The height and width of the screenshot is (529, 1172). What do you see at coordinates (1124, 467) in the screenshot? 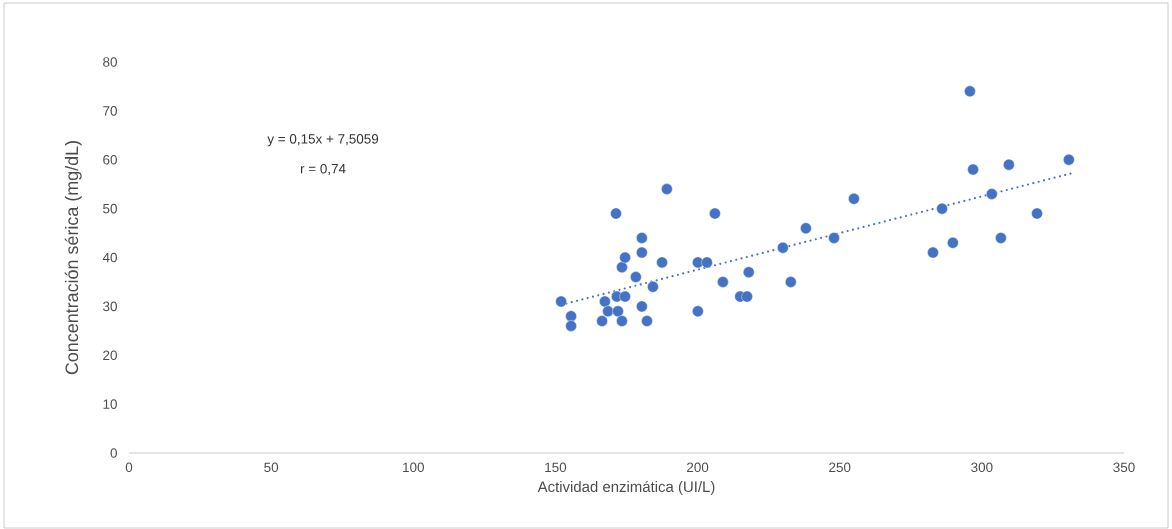
I see `x-tick-label: 350` at bounding box center [1124, 467].